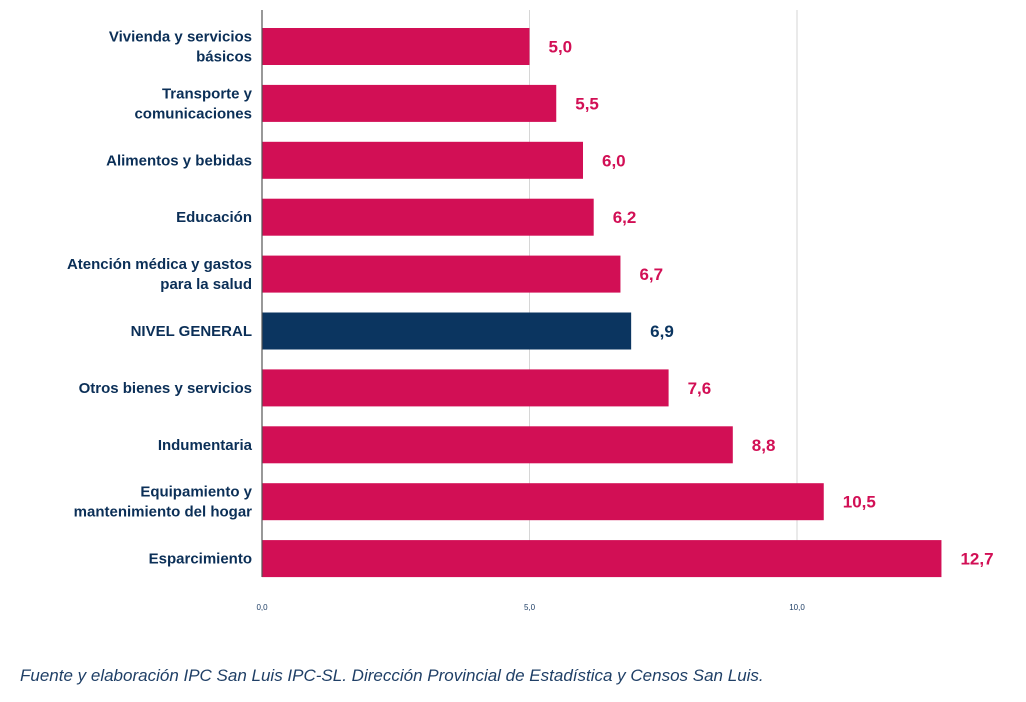 This screenshot has width=1026, height=702. What do you see at coordinates (561, 47) in the screenshot?
I see `value-label: 5,0` at bounding box center [561, 47].